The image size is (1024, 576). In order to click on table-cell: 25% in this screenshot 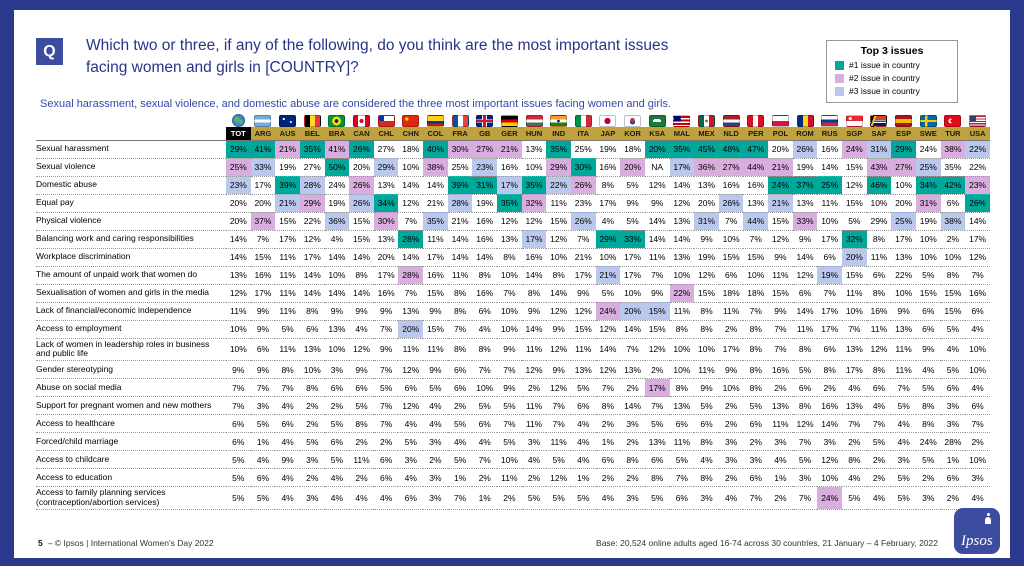, I will do `click(903, 221)`.